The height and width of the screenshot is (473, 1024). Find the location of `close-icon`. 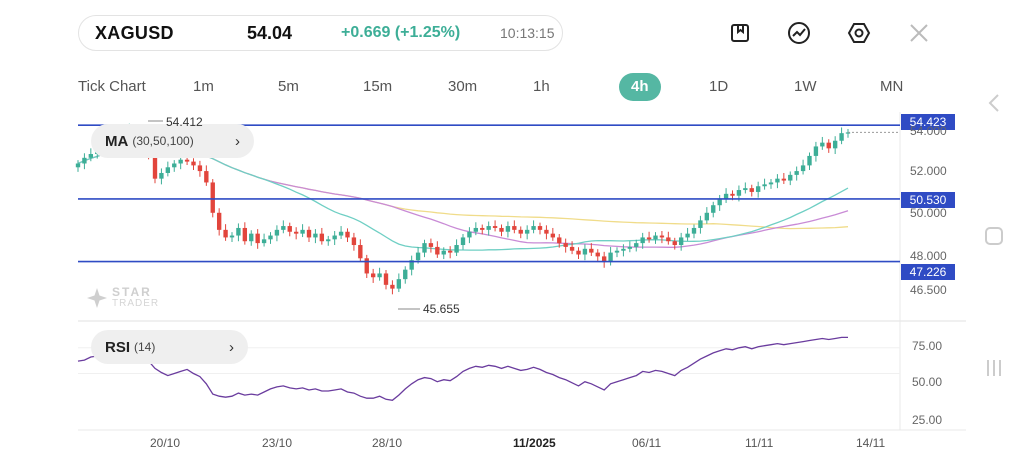

close-icon is located at coordinates (919, 33).